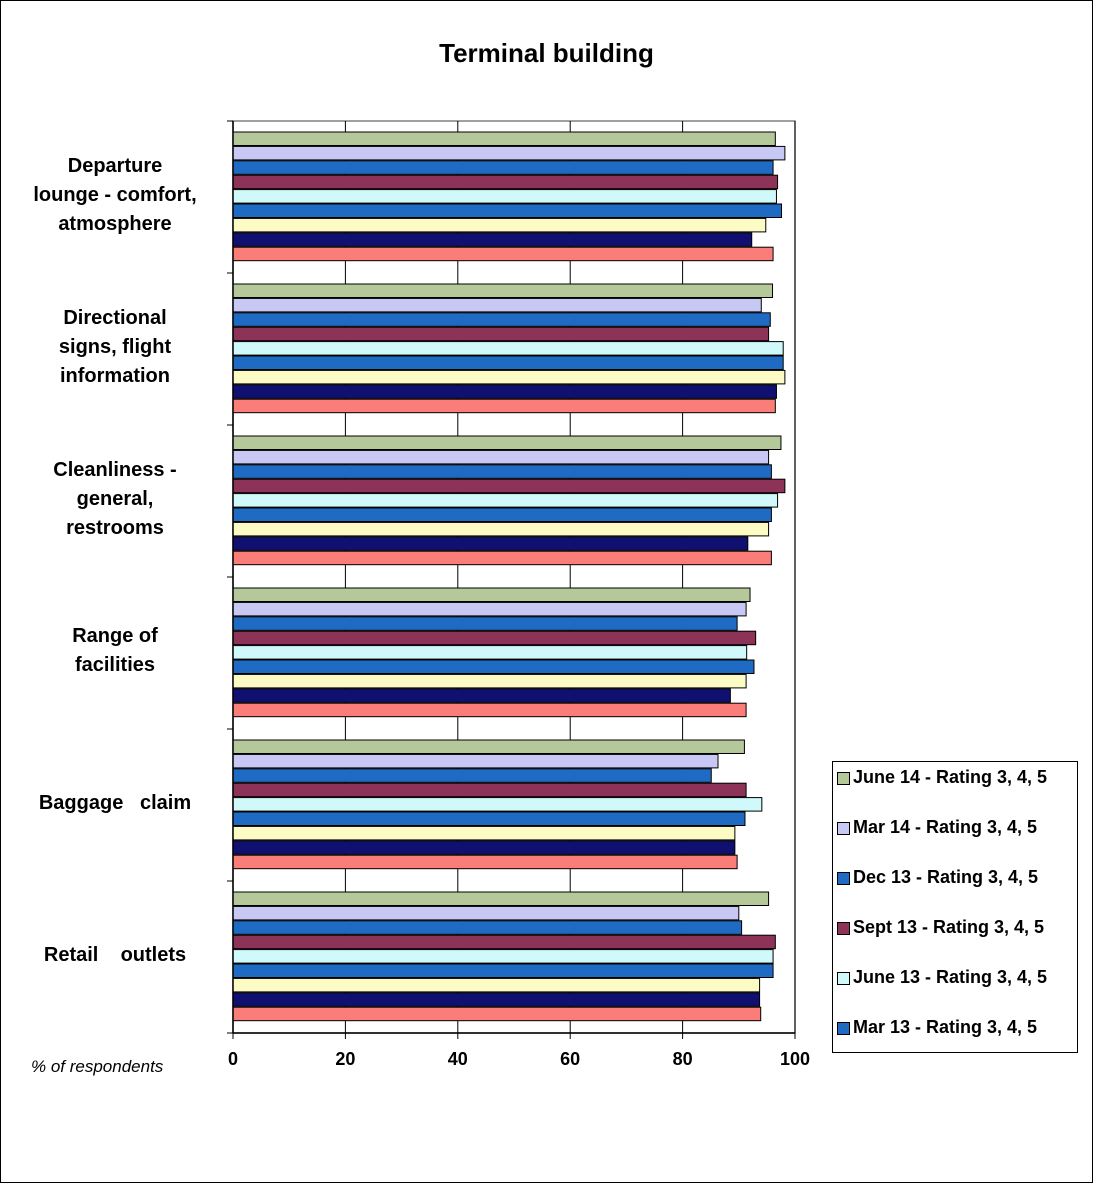 Image resolution: width=1093 pixels, height=1183 pixels. I want to click on legend-label: June 14 - Rating 3, 4, 5, so click(950, 777).